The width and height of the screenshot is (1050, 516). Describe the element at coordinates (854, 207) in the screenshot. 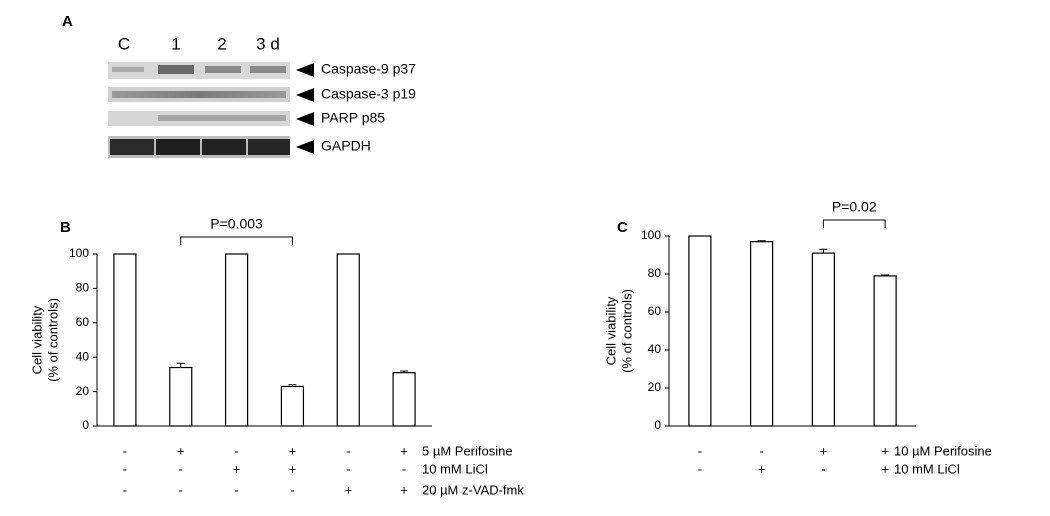

I see `p-value: P=0.02` at that location.